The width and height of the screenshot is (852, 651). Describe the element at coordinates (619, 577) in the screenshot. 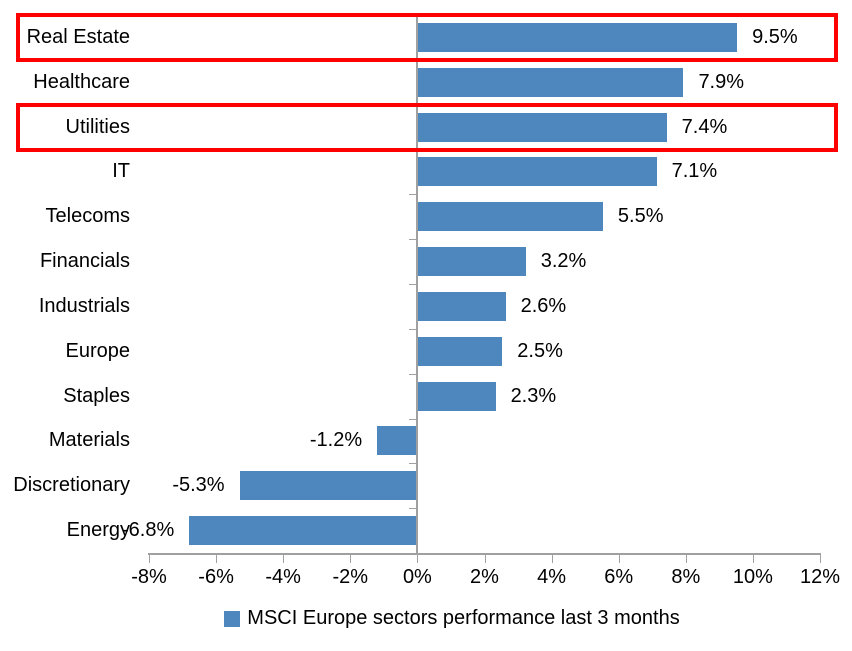

I see `x-tick-label: 6%` at that location.